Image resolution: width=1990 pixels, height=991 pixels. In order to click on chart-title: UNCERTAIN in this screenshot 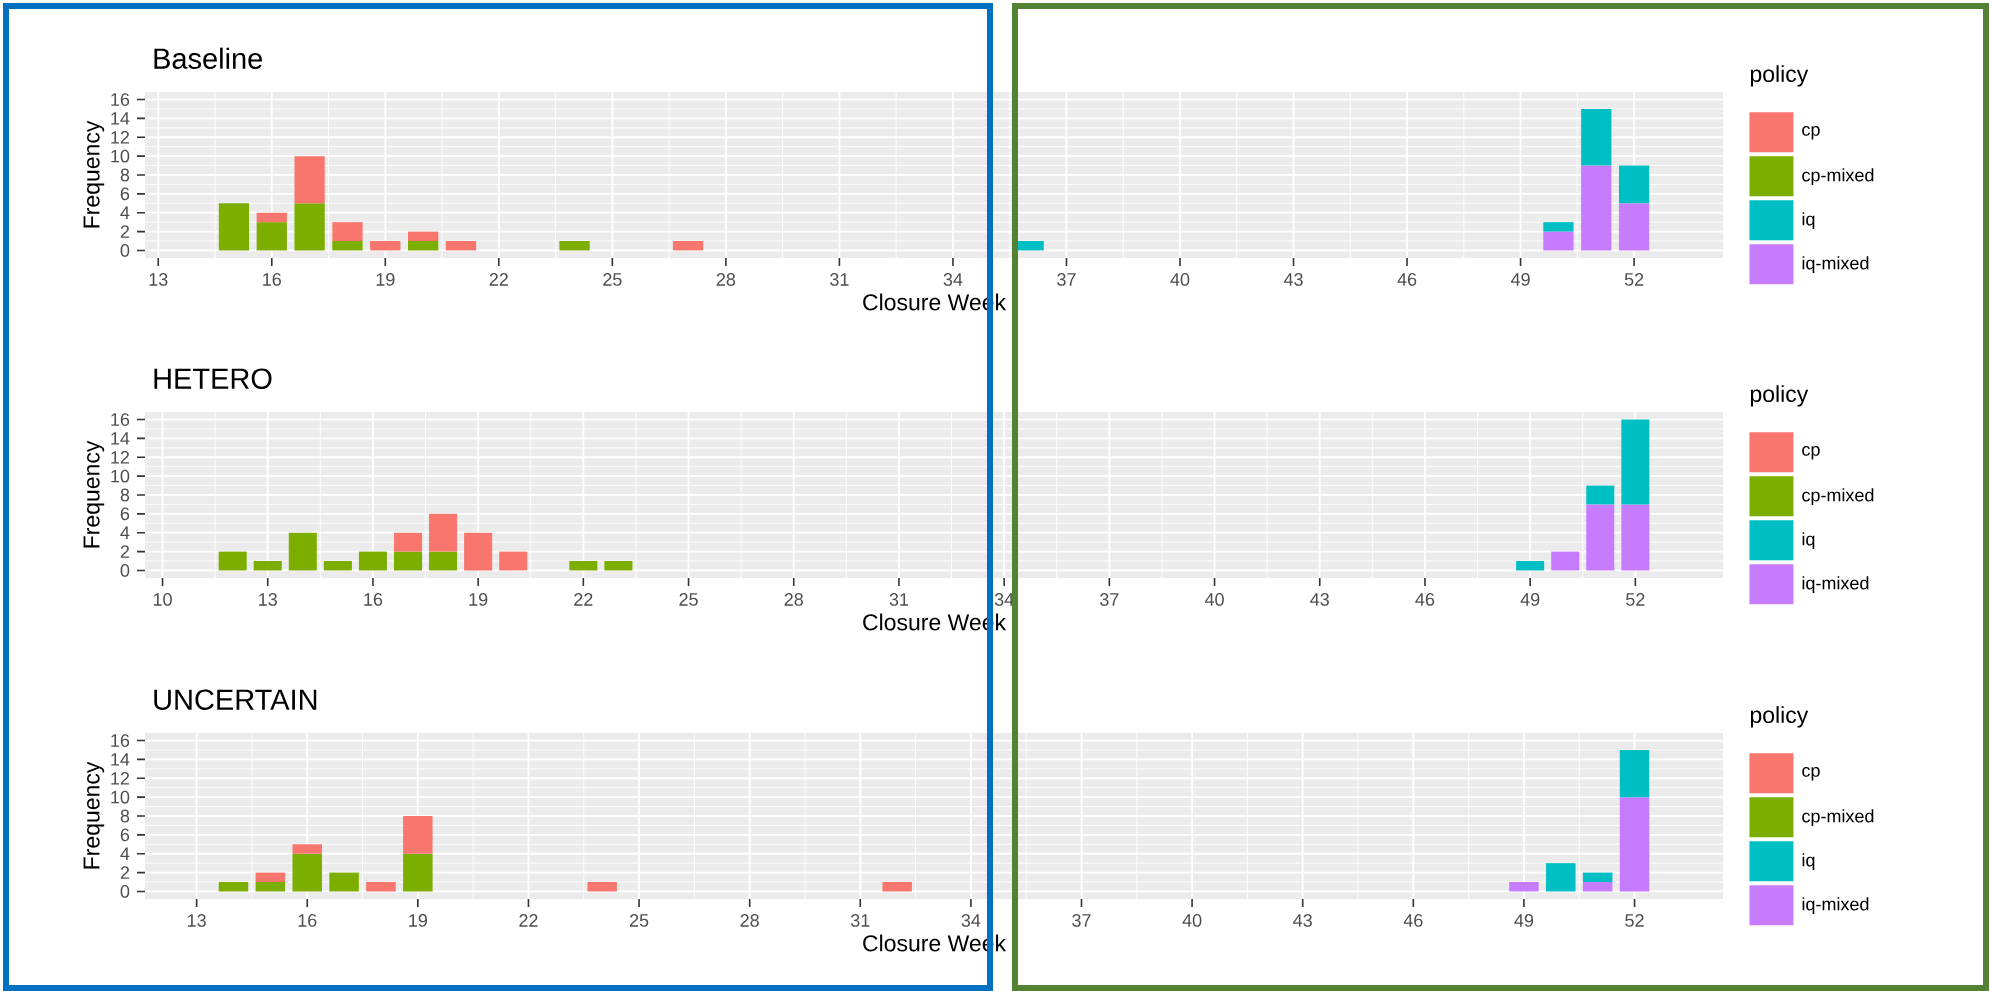, I will do `click(235, 699)`.